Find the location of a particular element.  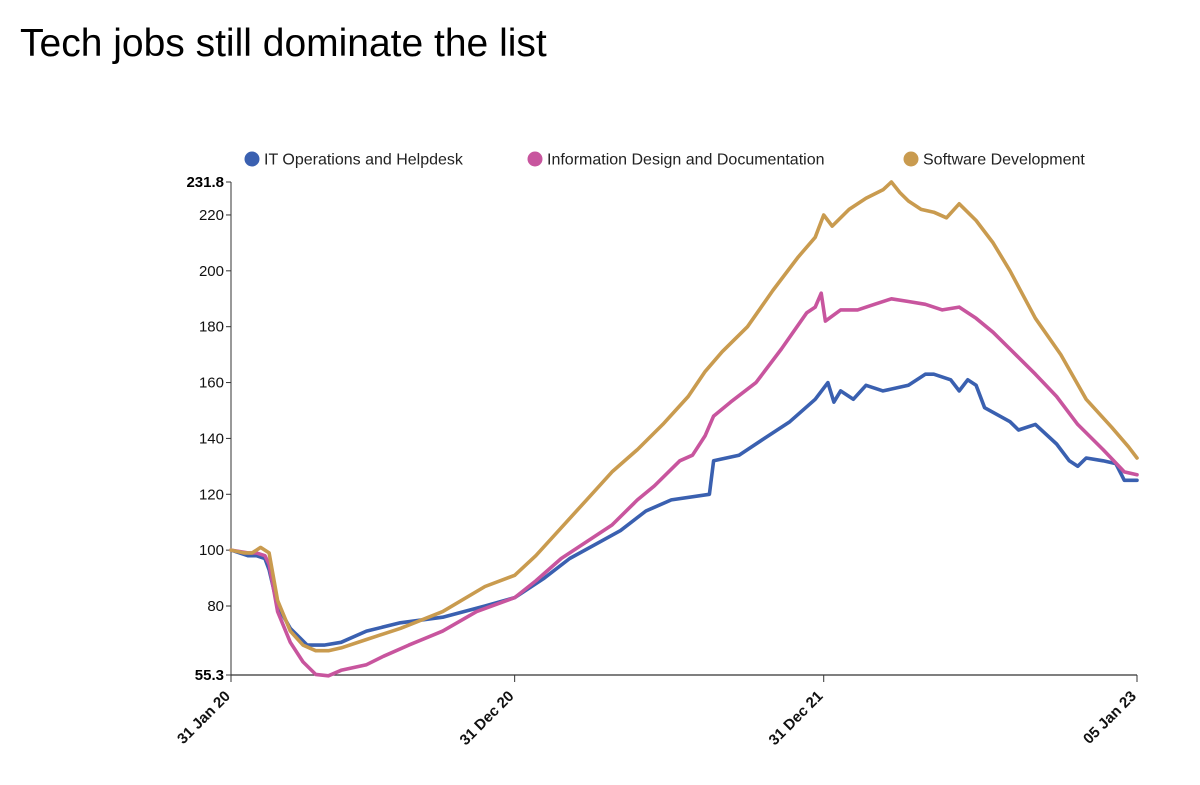

legend-marker-software-development is located at coordinates (911, 159).